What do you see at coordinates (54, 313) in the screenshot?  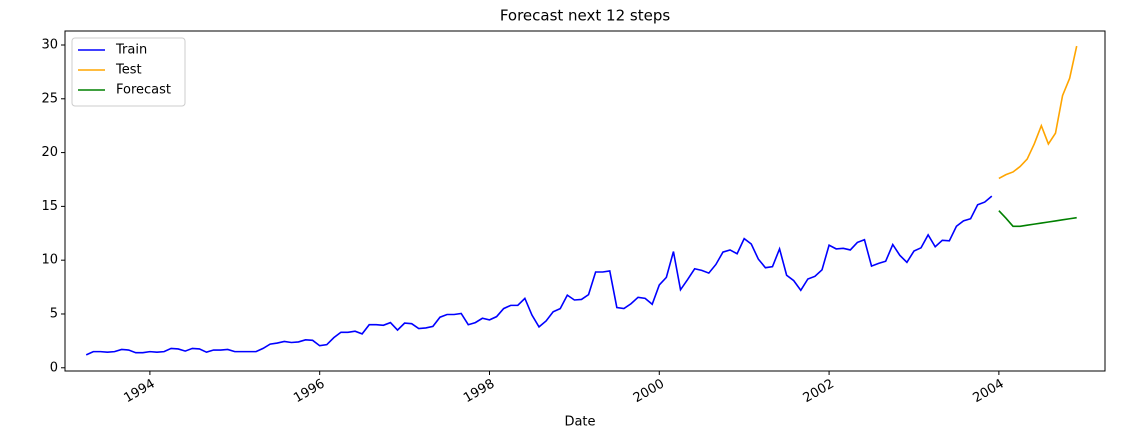 I see `y-tick-label: 5` at bounding box center [54, 313].